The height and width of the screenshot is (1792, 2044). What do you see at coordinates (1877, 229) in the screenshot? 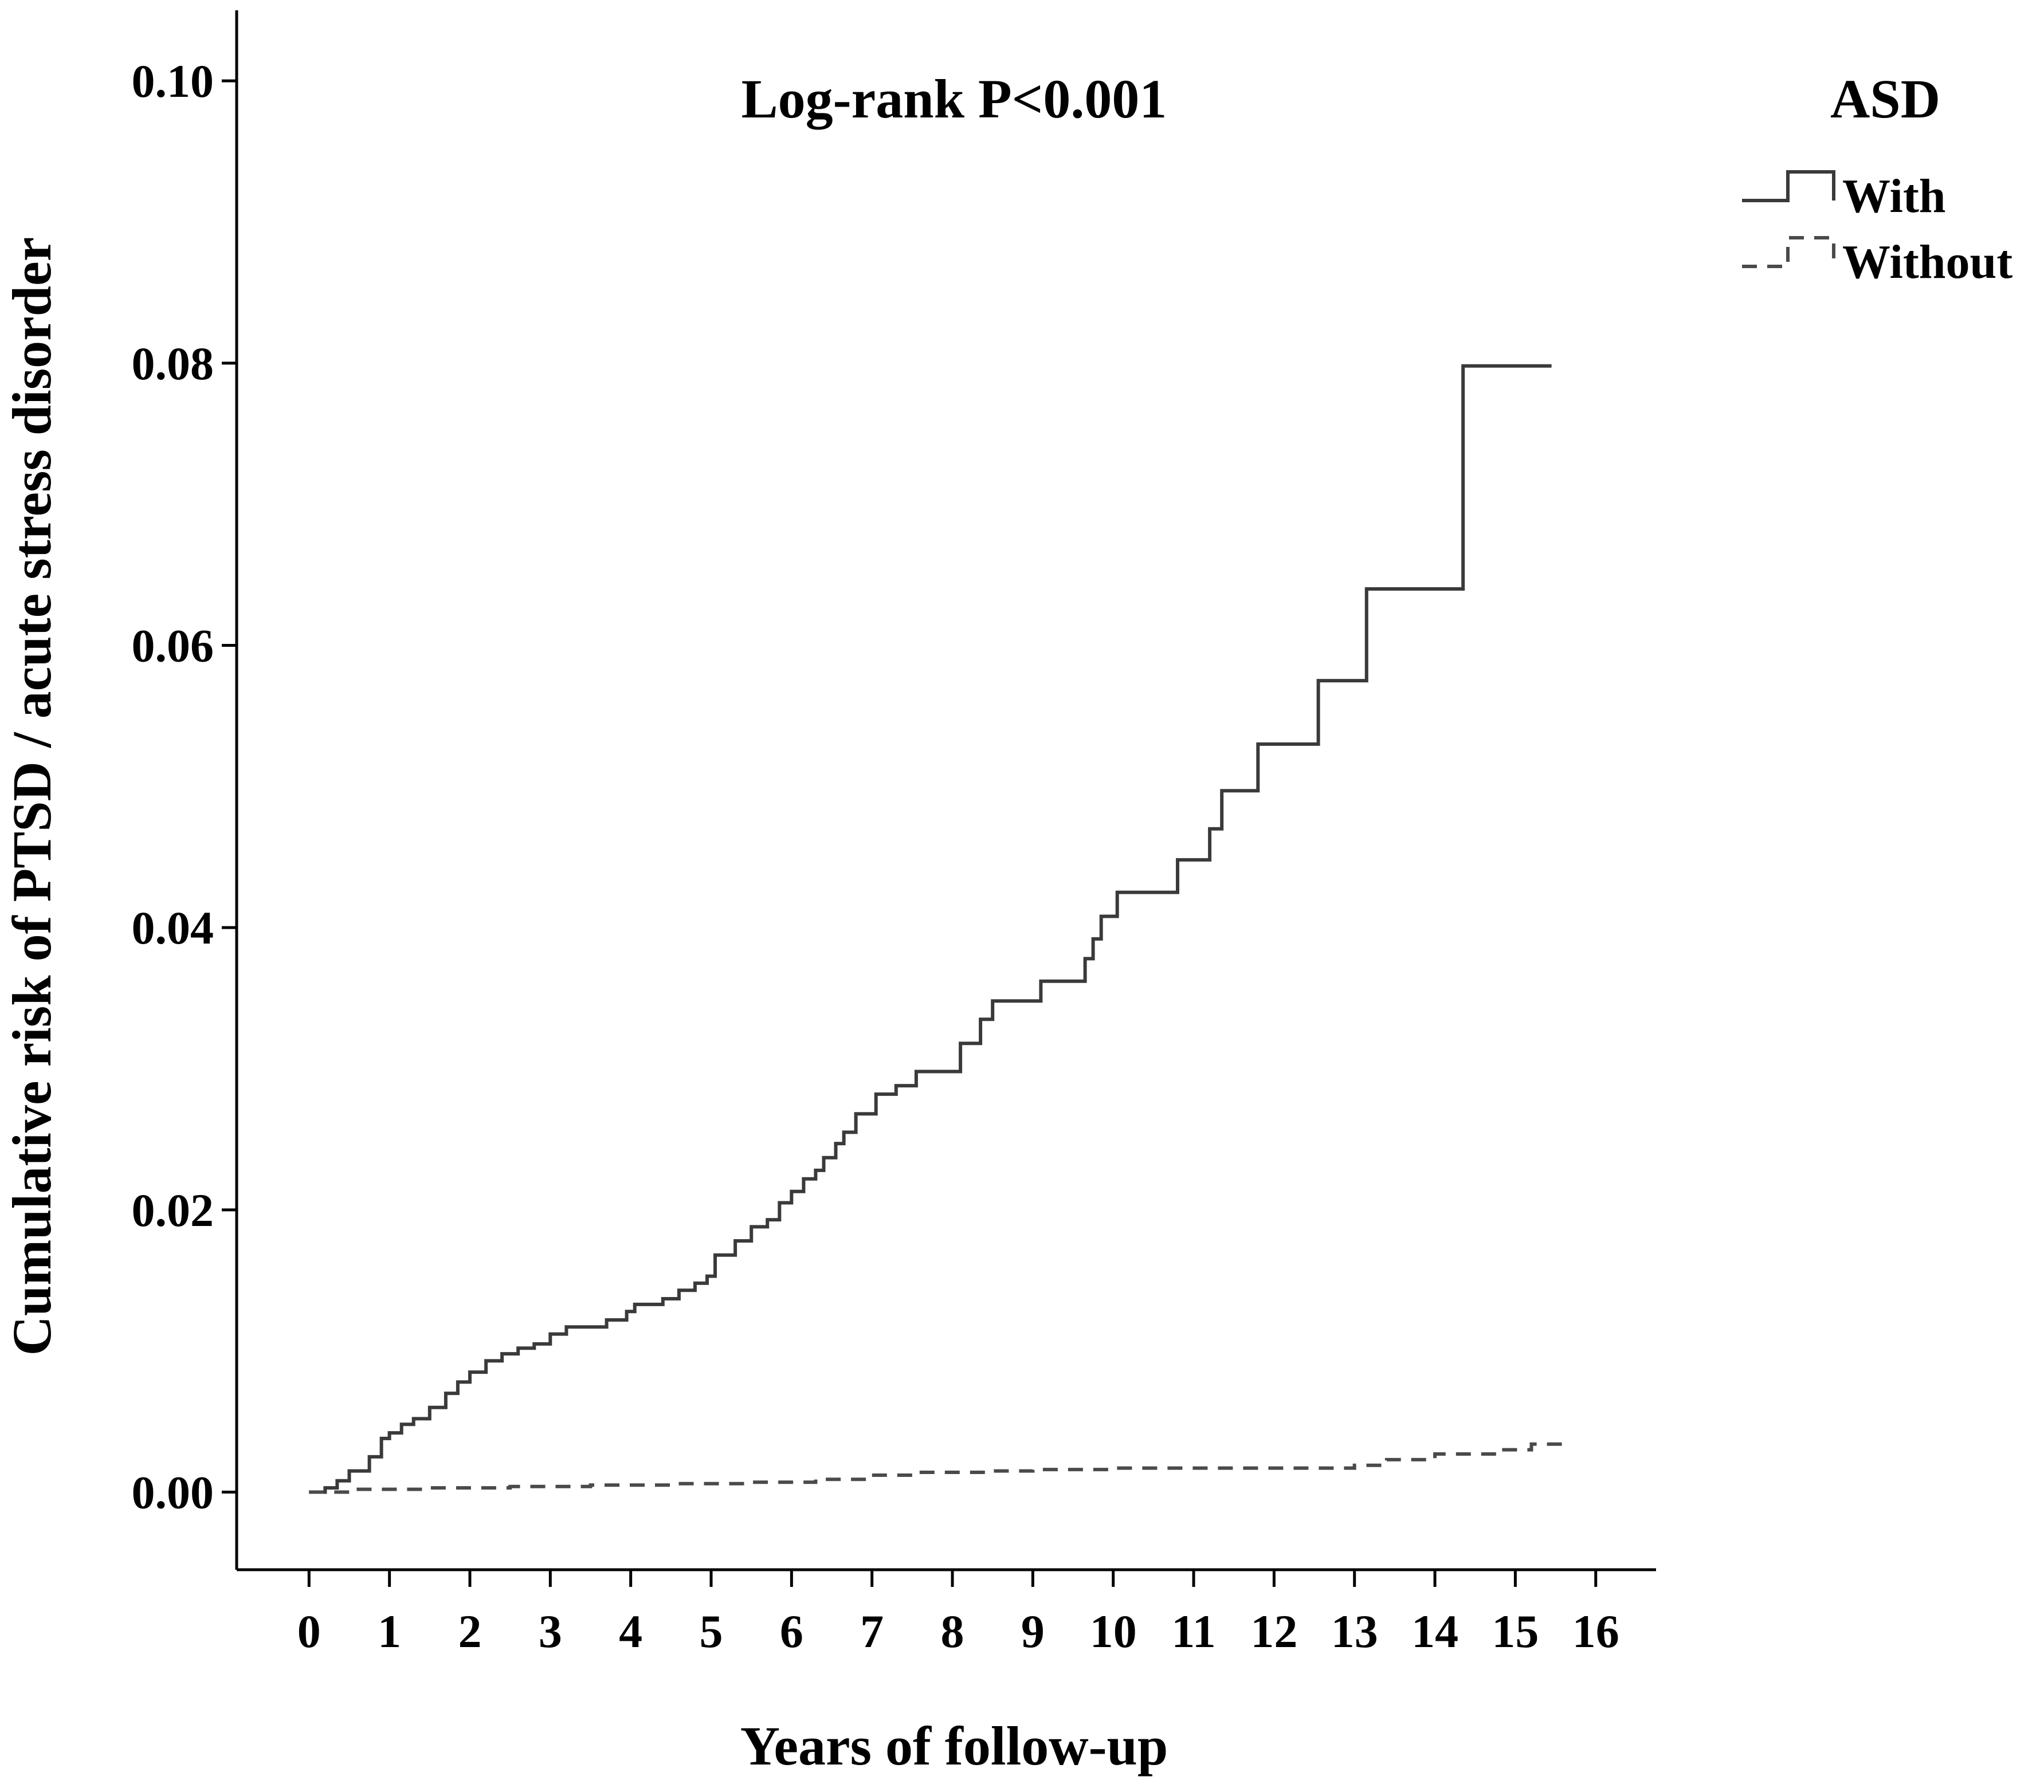
I see `legend-entries: With Without` at bounding box center [1877, 229].